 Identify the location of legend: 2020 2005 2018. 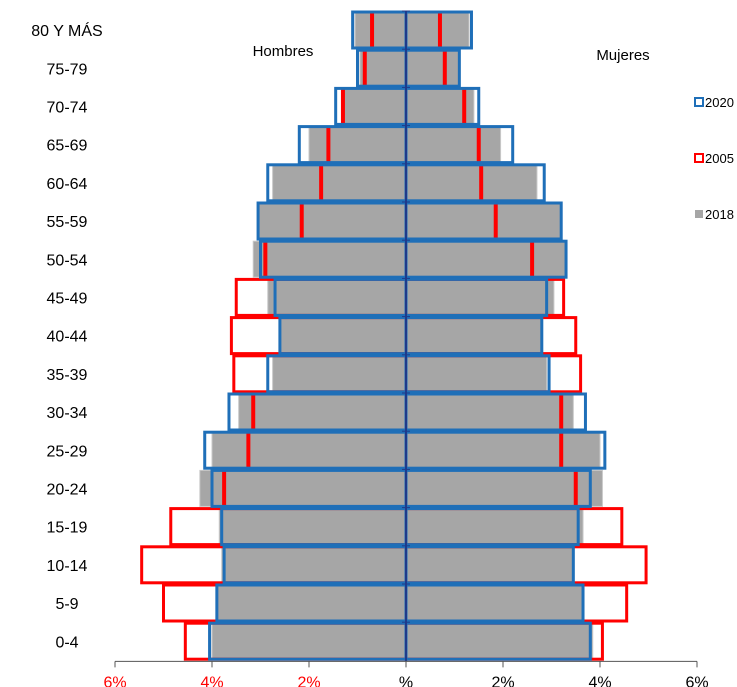
(714, 158).